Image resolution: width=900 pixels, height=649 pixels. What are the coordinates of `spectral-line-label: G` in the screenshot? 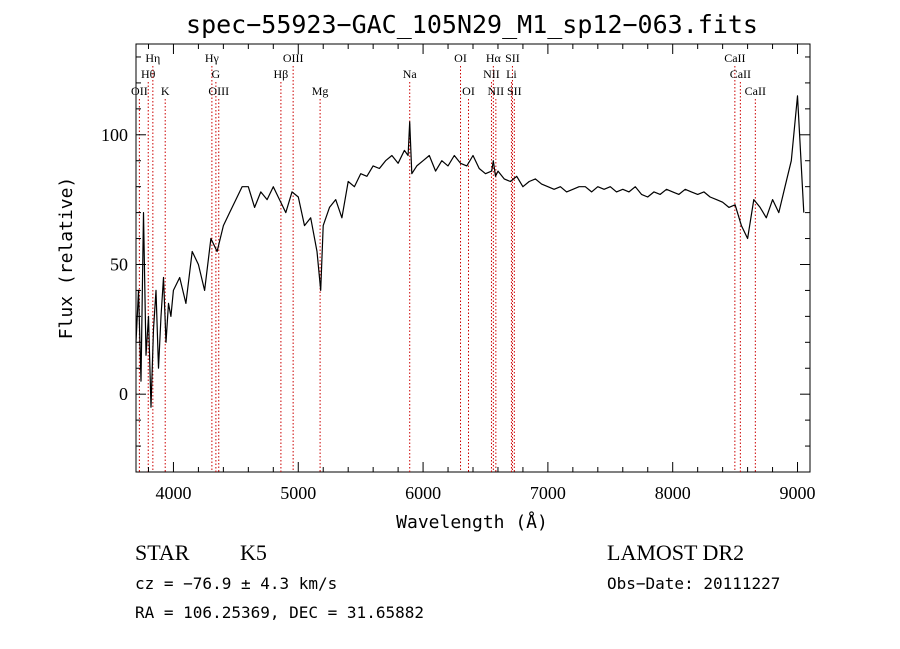 It's located at (216, 74).